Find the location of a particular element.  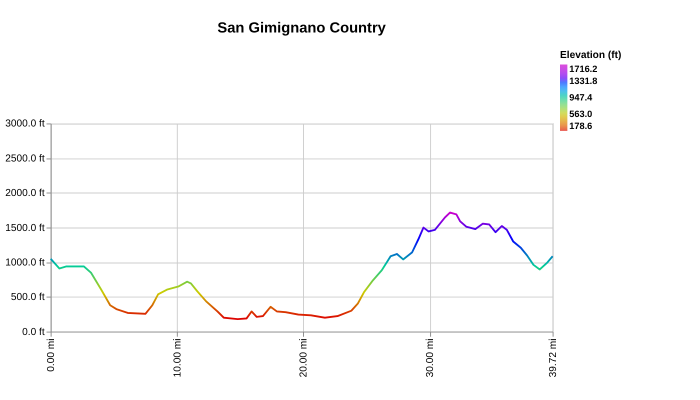

x-tick-label: 20.00 mi is located at coordinates (304, 358).